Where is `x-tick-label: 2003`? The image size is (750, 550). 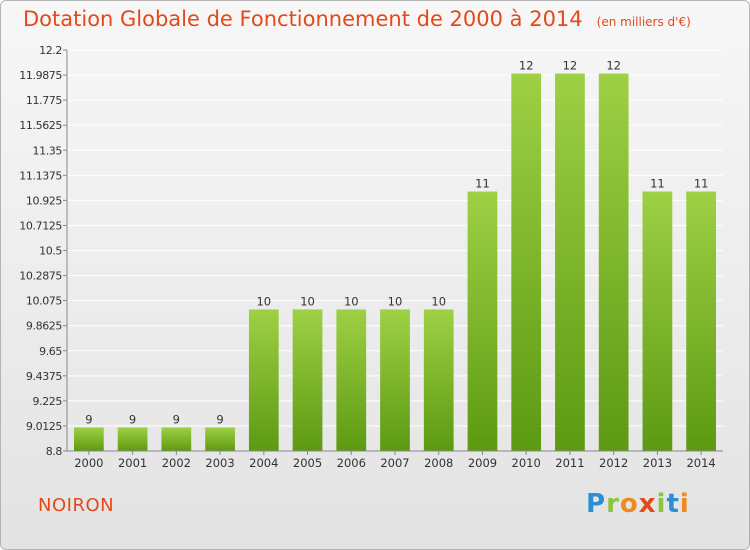 x-tick-label: 2003 is located at coordinates (219, 463).